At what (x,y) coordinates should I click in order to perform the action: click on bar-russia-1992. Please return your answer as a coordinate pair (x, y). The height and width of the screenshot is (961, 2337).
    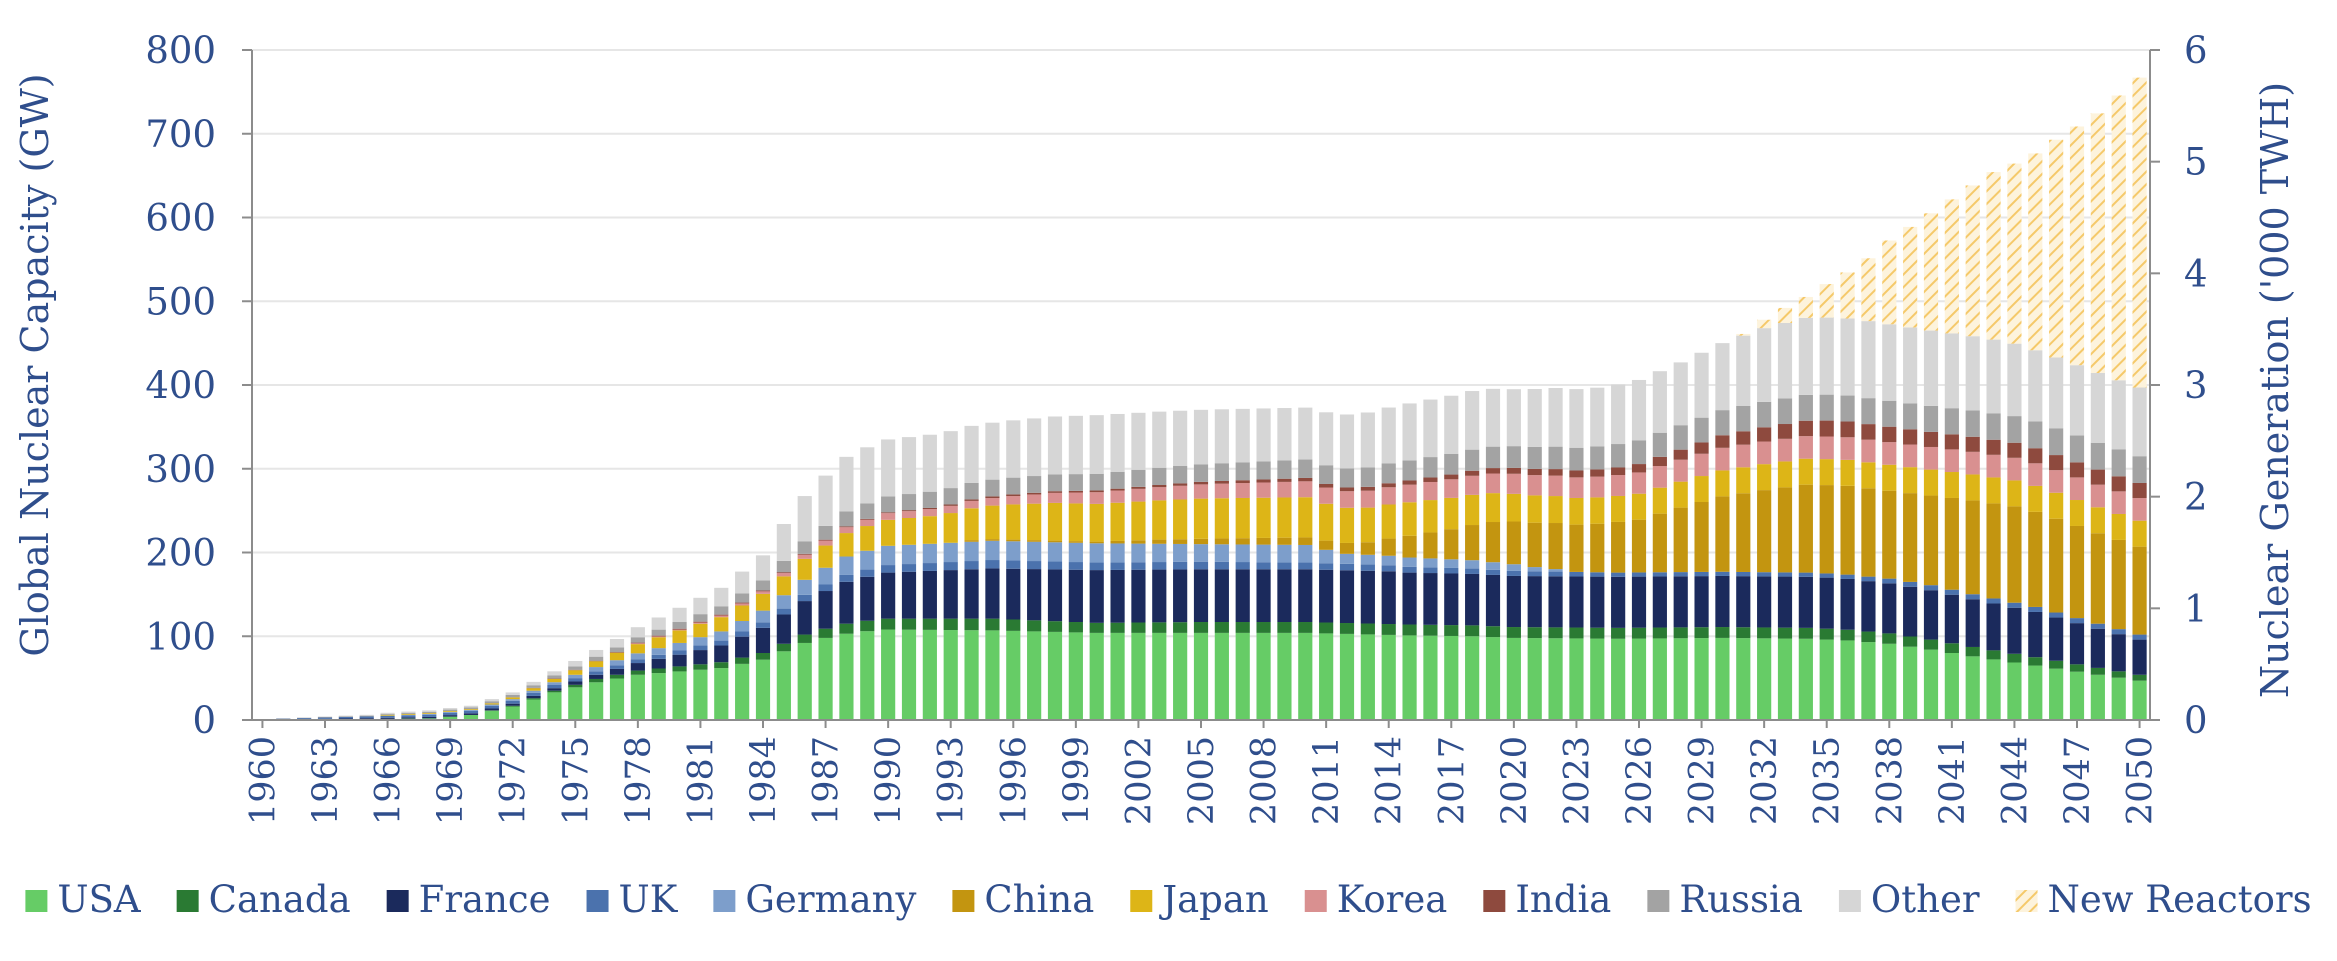
    Looking at the image, I should click on (929, 499).